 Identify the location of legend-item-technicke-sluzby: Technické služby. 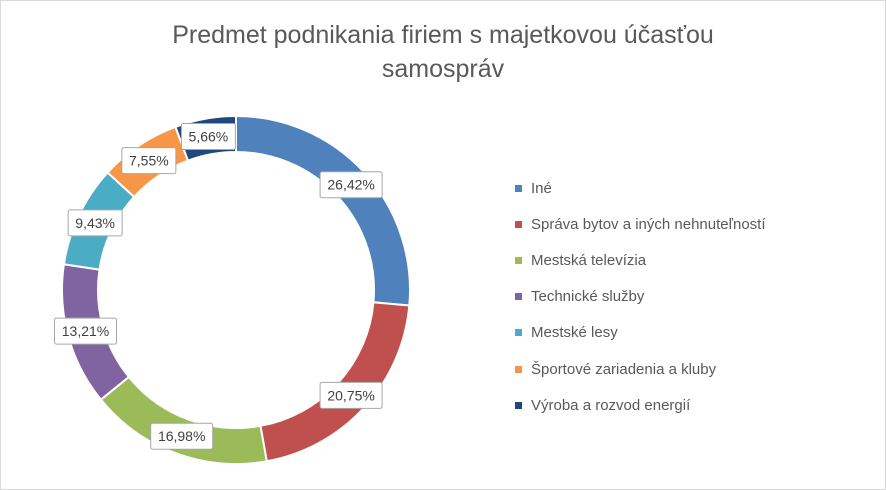
(640, 297).